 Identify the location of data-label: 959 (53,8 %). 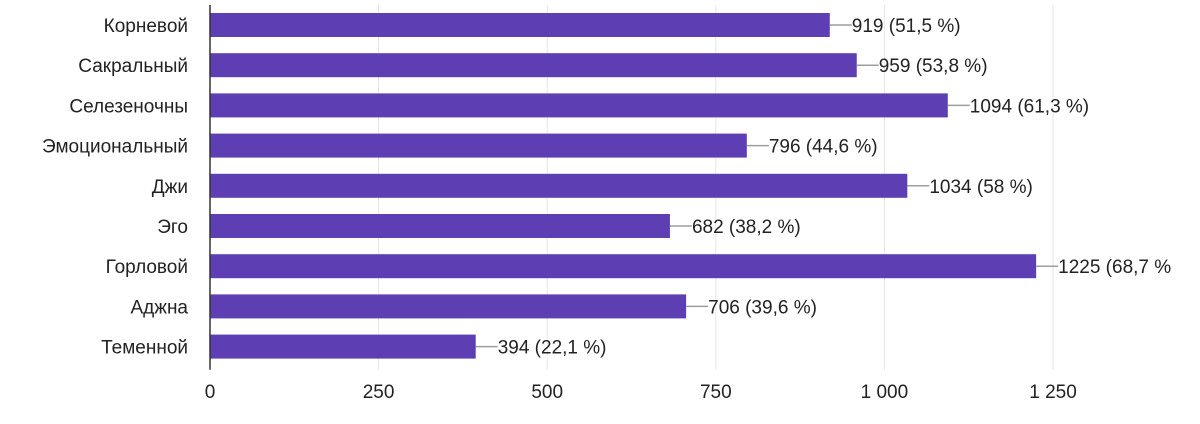
(933, 66).